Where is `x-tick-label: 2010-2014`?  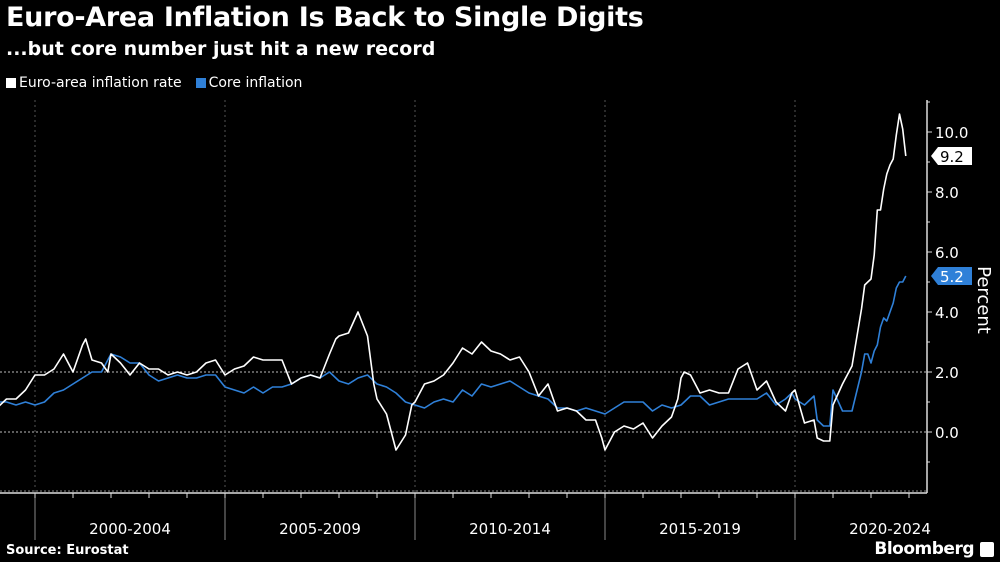 x-tick-label: 2010-2014 is located at coordinates (510, 529).